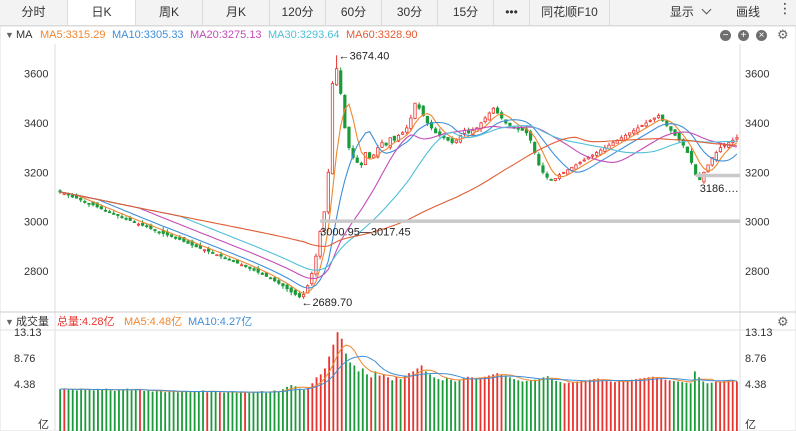 This screenshot has height=431, width=796. I want to click on display-dropdown: 显示, so click(690, 12).